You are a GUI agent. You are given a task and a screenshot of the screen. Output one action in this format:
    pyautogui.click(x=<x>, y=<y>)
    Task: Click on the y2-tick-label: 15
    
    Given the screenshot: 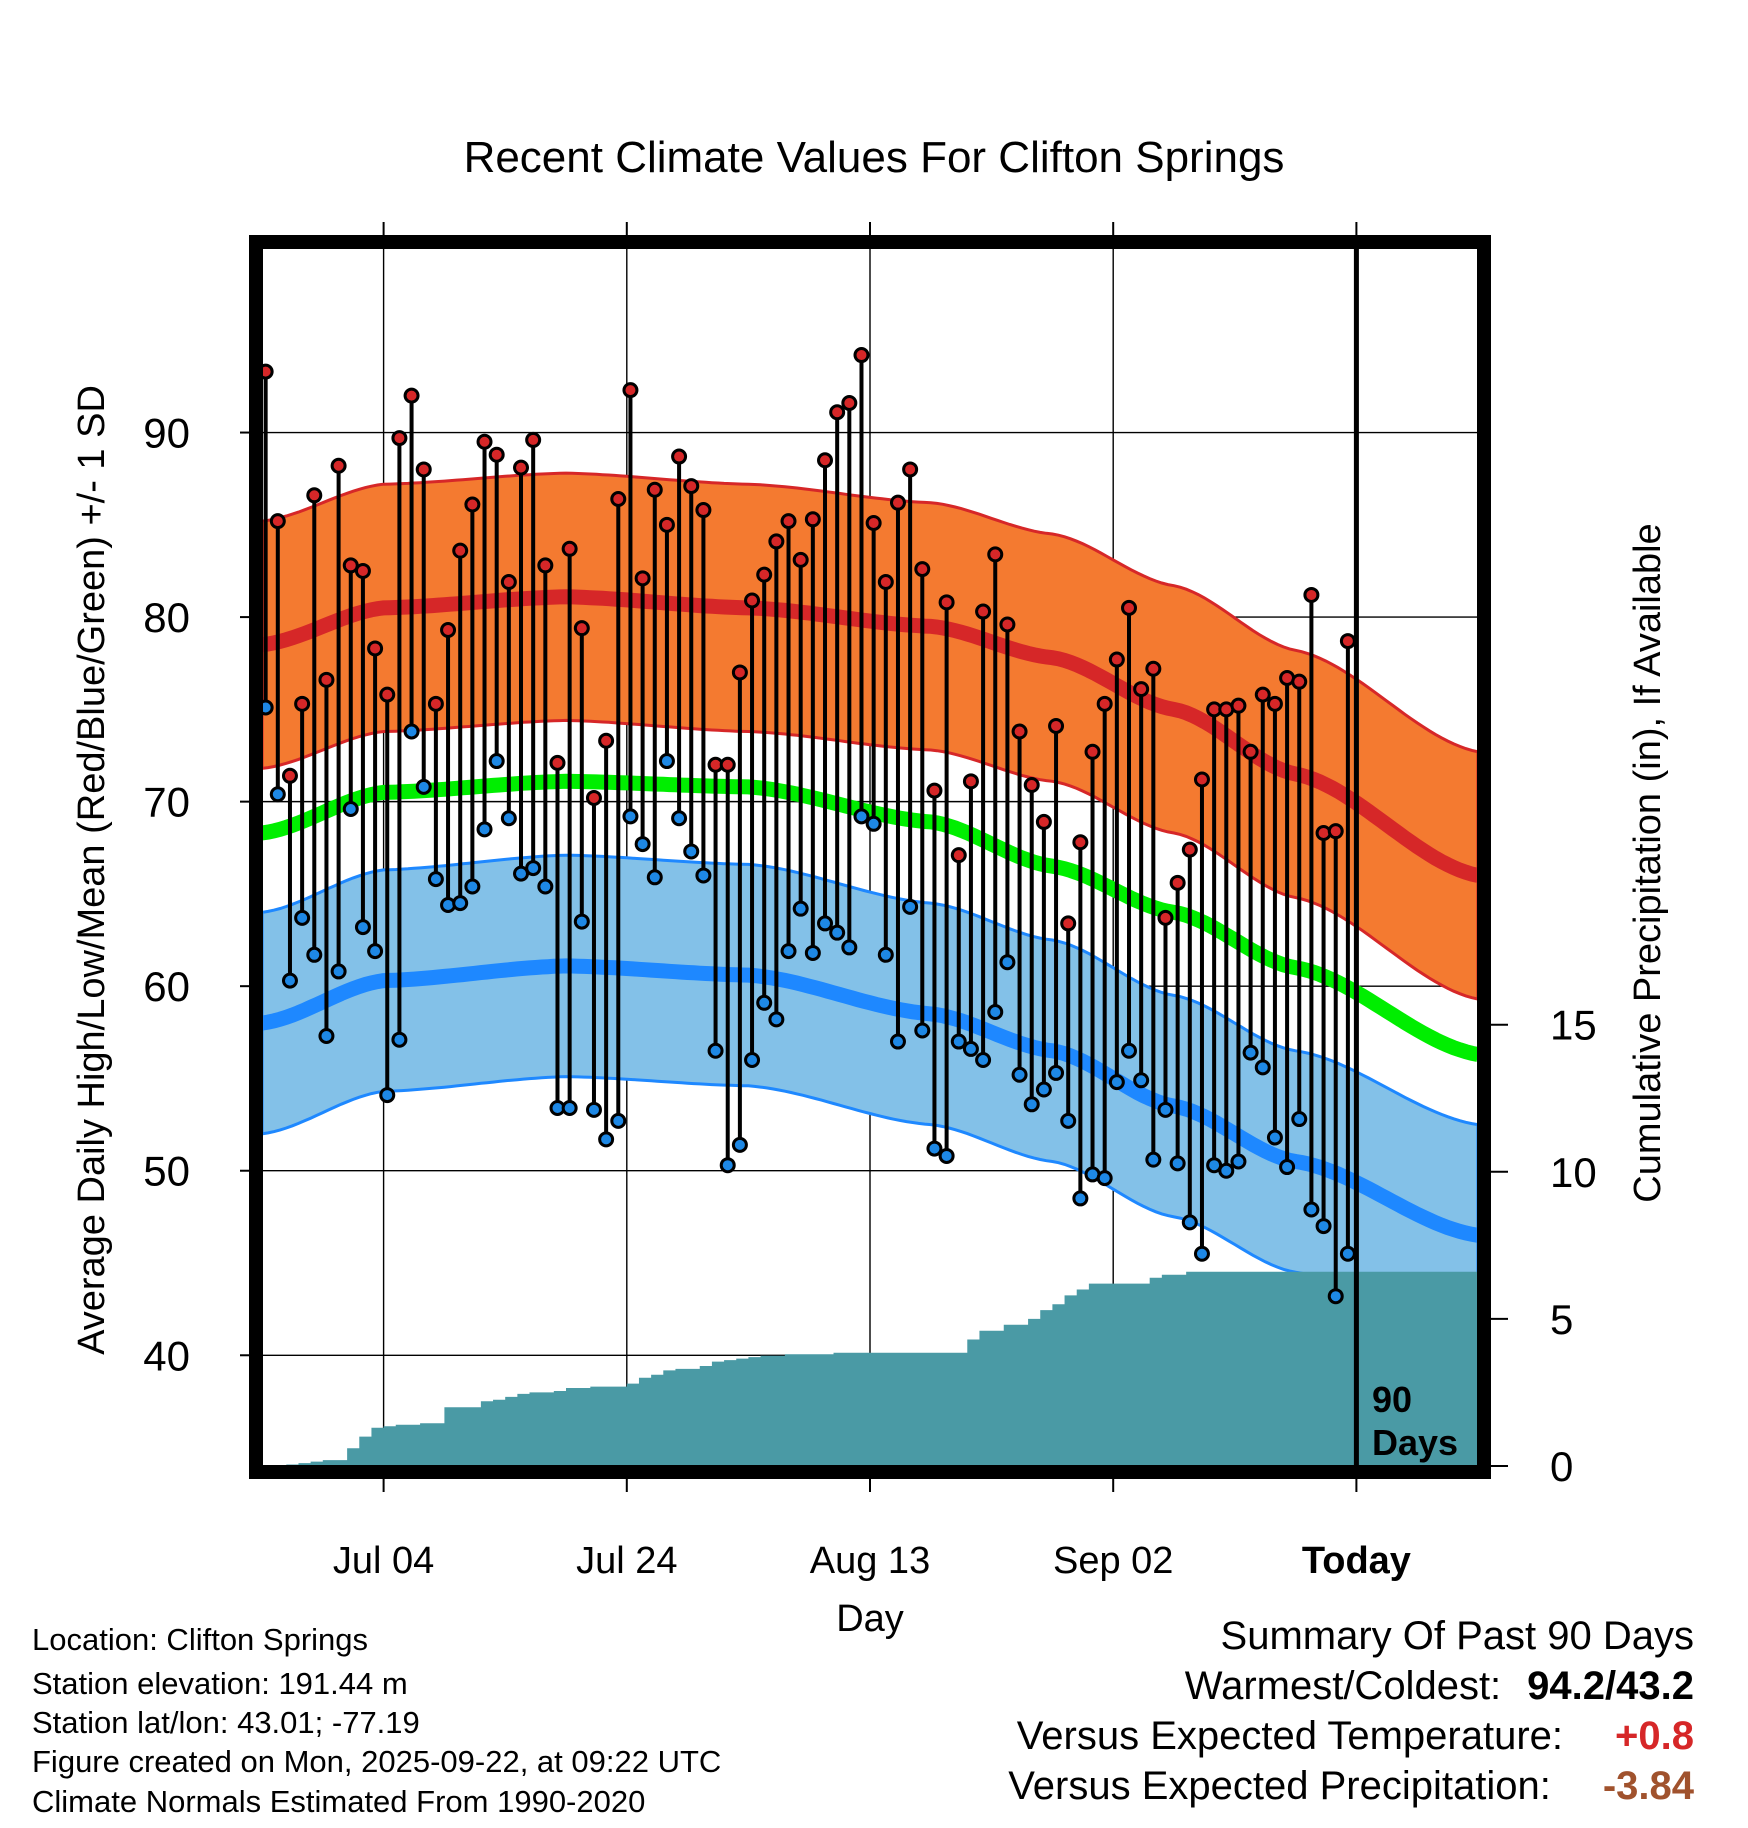 What is the action you would take?
    pyautogui.click(x=1573, y=1025)
    